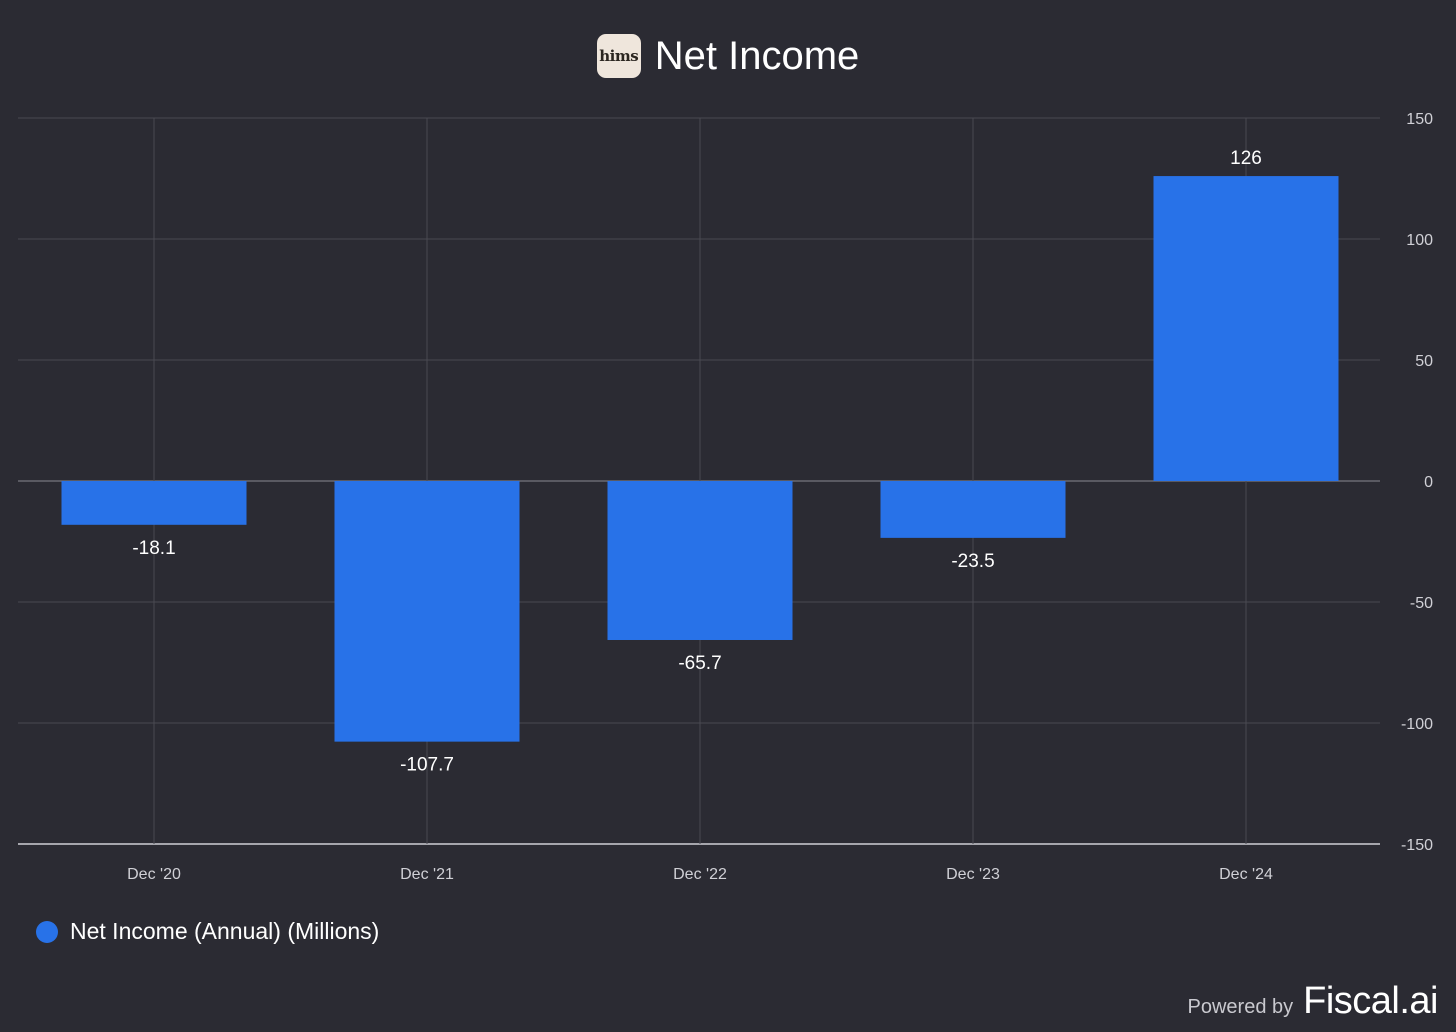 This screenshot has width=1456, height=1032. Describe the element at coordinates (1419, 119) in the screenshot. I see `y-tick-label: 150` at that location.